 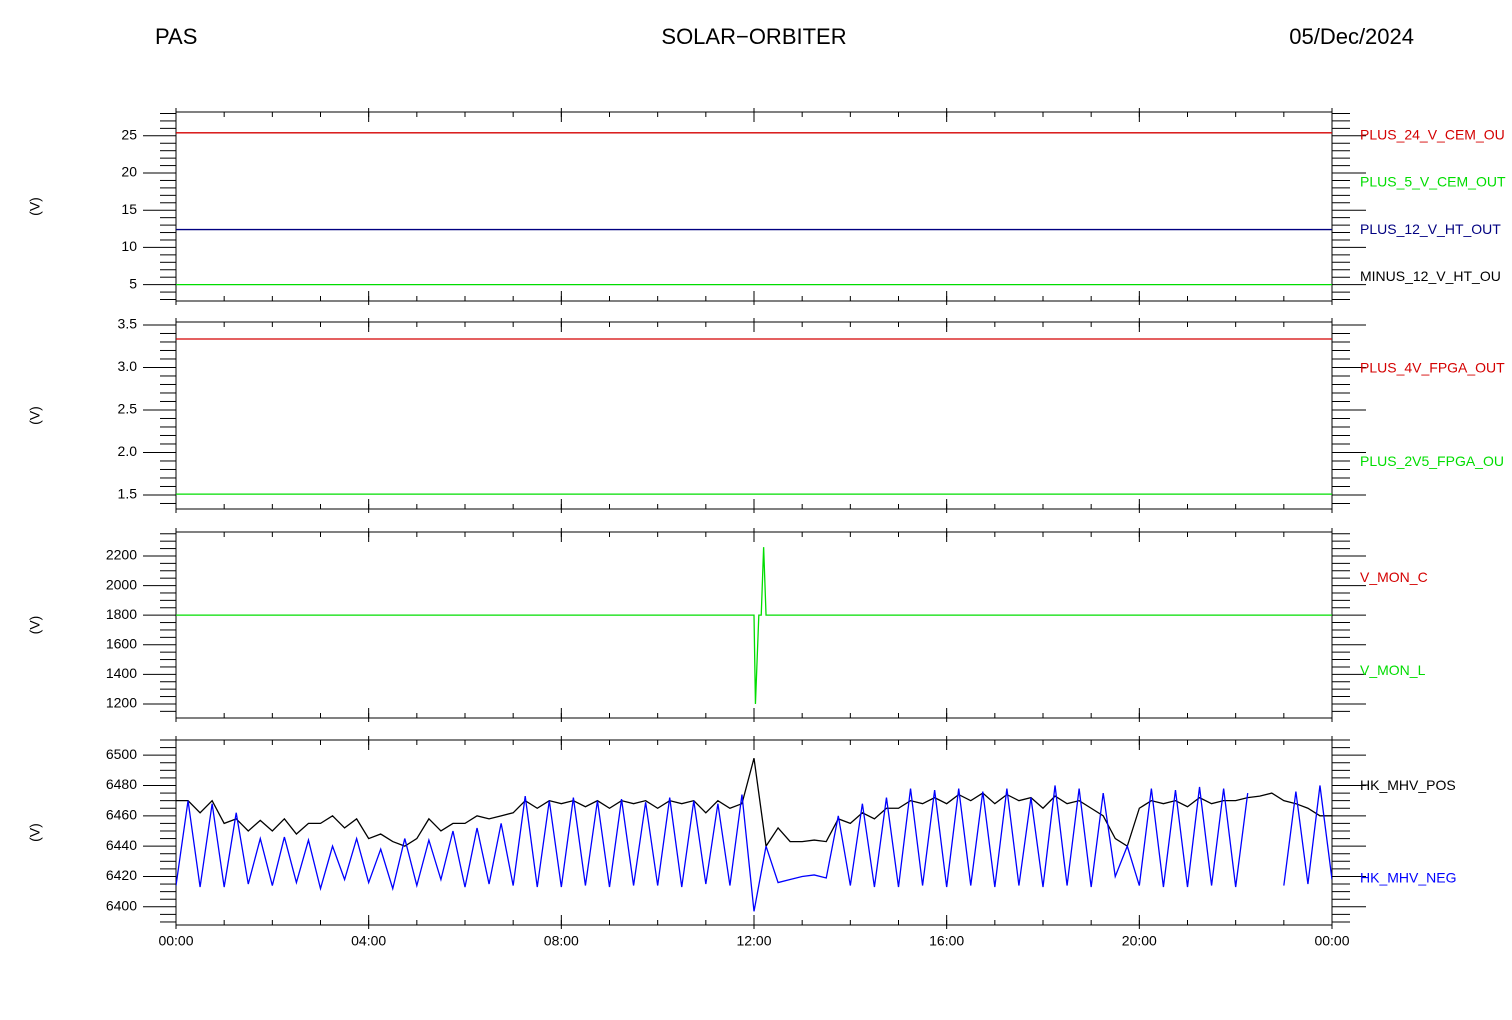 What do you see at coordinates (121, 555) in the screenshot?
I see `y-tick-label: 2200` at bounding box center [121, 555].